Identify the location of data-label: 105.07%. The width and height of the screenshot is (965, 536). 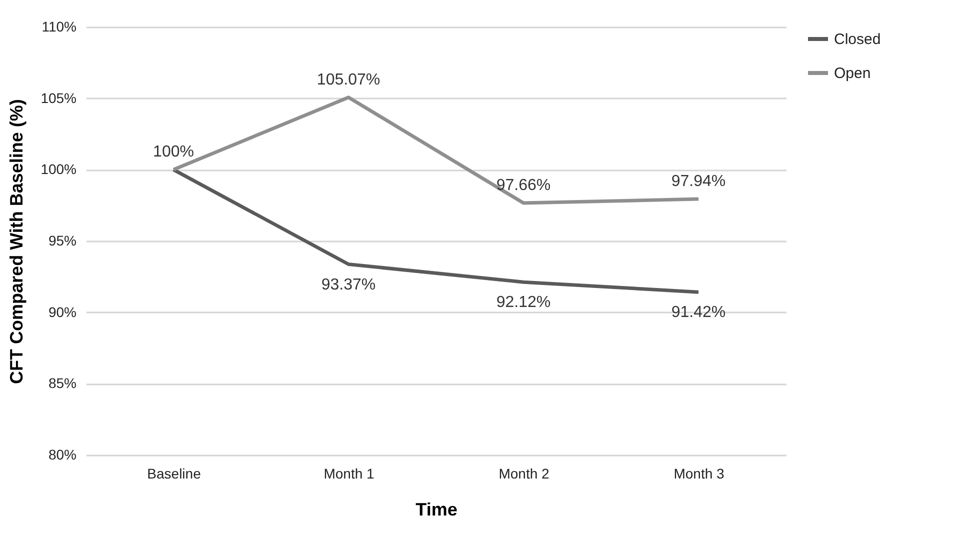
(348, 79).